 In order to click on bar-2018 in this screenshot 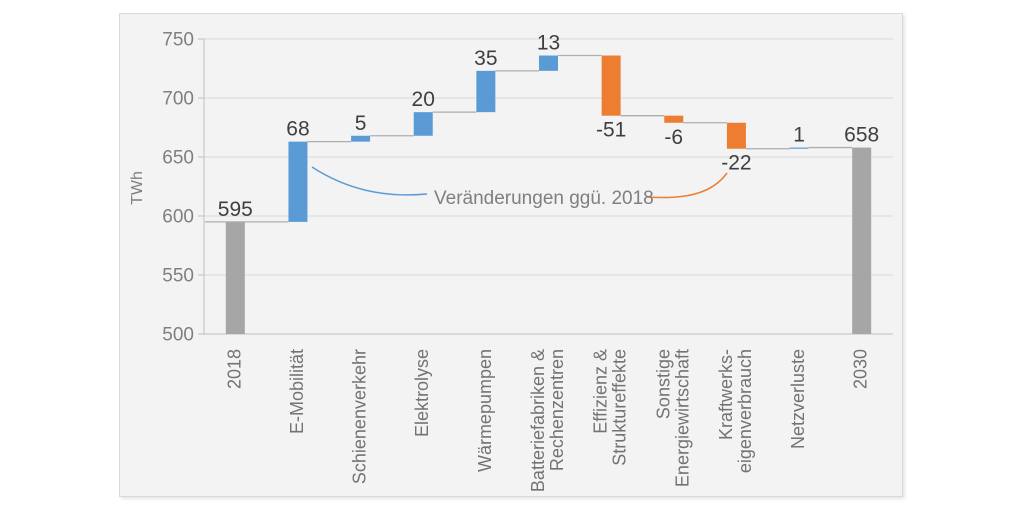, I will do `click(235, 277)`.